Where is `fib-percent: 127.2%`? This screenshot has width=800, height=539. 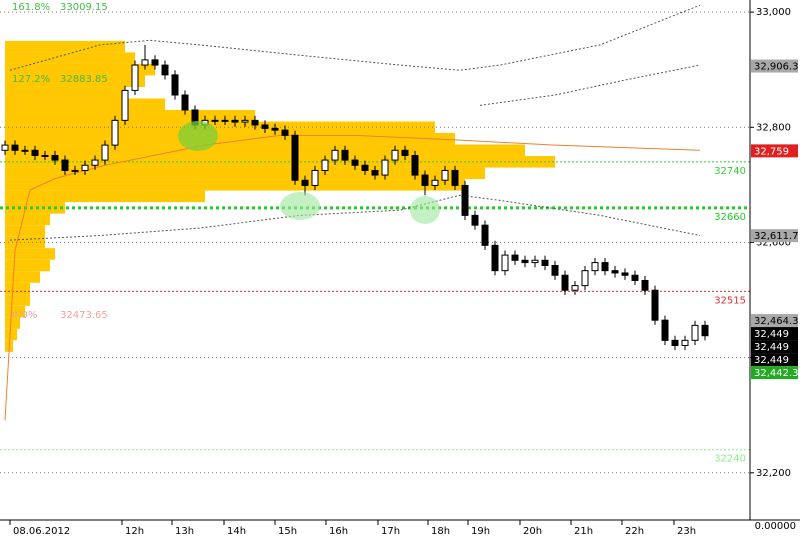 fib-percent: 127.2% is located at coordinates (31, 79).